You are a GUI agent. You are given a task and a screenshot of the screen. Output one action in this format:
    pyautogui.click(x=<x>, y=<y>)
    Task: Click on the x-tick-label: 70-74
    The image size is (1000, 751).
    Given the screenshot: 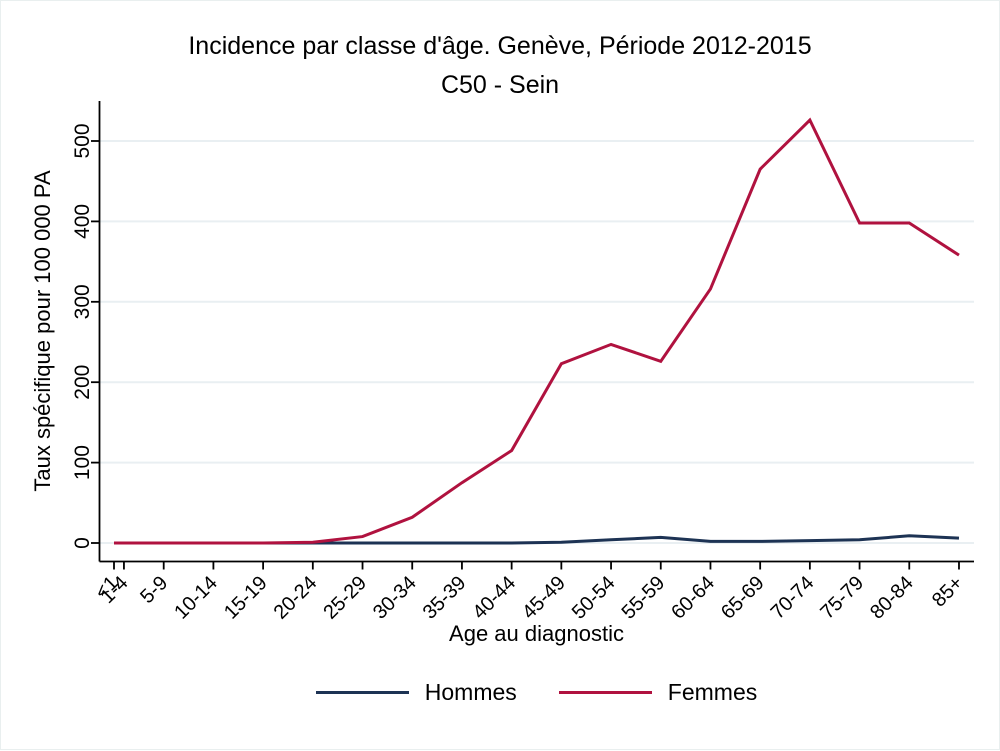 What is the action you would take?
    pyautogui.click(x=793, y=598)
    